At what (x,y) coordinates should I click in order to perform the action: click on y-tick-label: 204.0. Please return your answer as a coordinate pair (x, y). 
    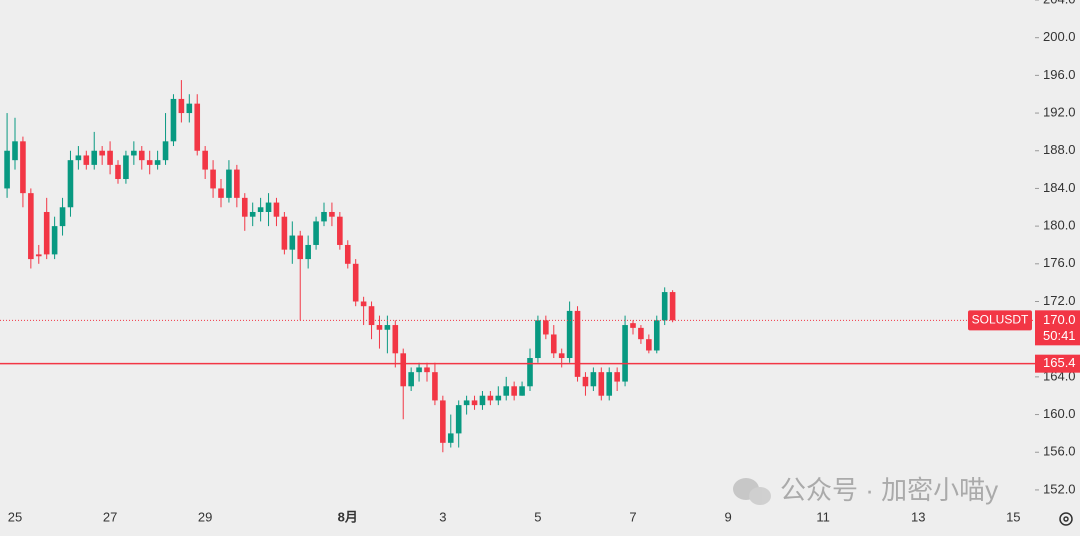
    Looking at the image, I should click on (1059, 3).